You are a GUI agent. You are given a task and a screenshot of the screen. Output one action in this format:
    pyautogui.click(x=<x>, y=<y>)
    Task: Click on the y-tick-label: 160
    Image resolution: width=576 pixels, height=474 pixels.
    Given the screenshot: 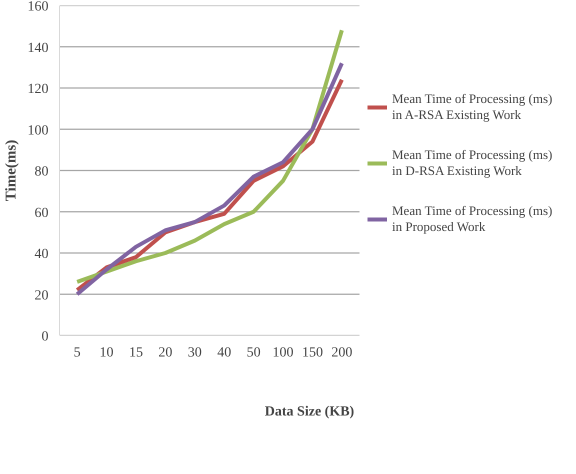 What is the action you would take?
    pyautogui.click(x=38, y=7)
    